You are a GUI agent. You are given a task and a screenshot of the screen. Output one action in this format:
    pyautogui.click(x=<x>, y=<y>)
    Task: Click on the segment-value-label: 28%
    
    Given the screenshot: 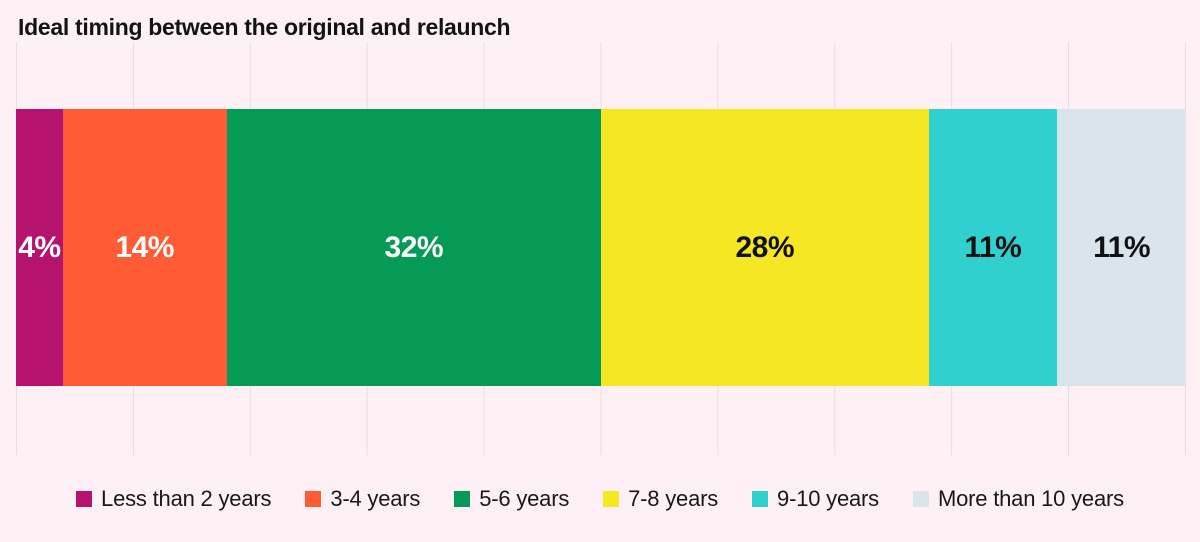 What is the action you would take?
    pyautogui.click(x=765, y=247)
    